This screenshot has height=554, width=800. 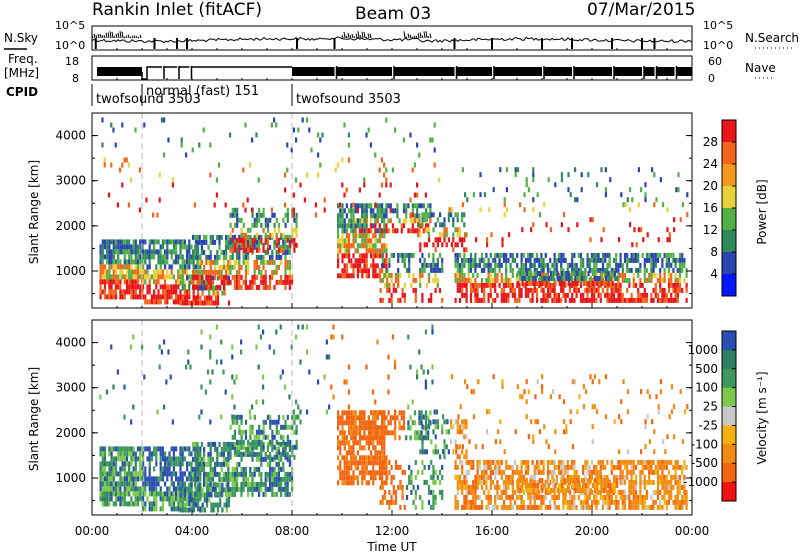 What do you see at coordinates (762, 211) in the screenshot?
I see `power-colorbar-label: Power [dB]` at bounding box center [762, 211].